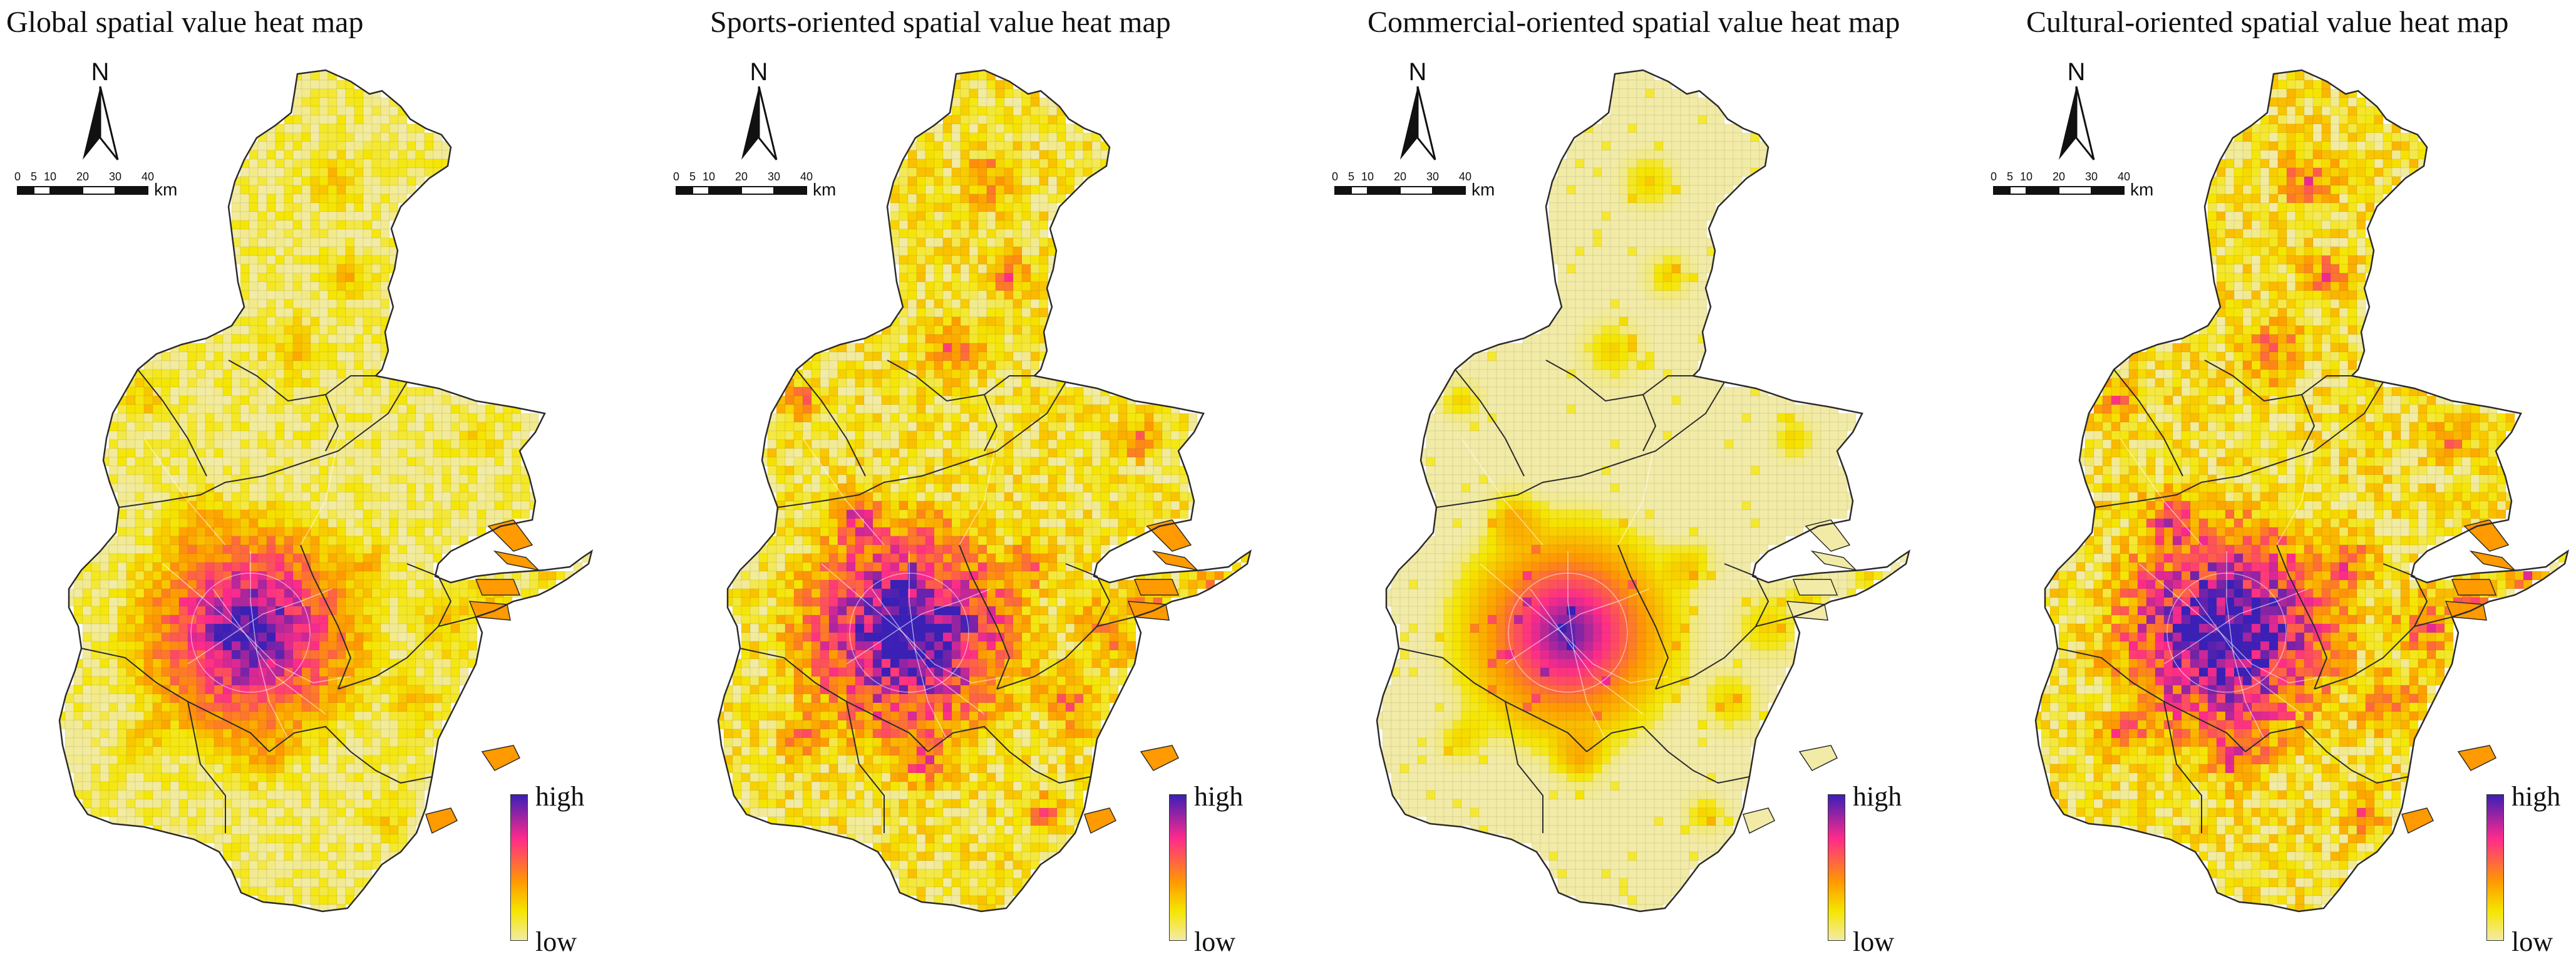 This screenshot has width=2576, height=959. Describe the element at coordinates (2267, 22) in the screenshot. I see `panel-title: Cultural-oriented spatial value heat map` at that location.